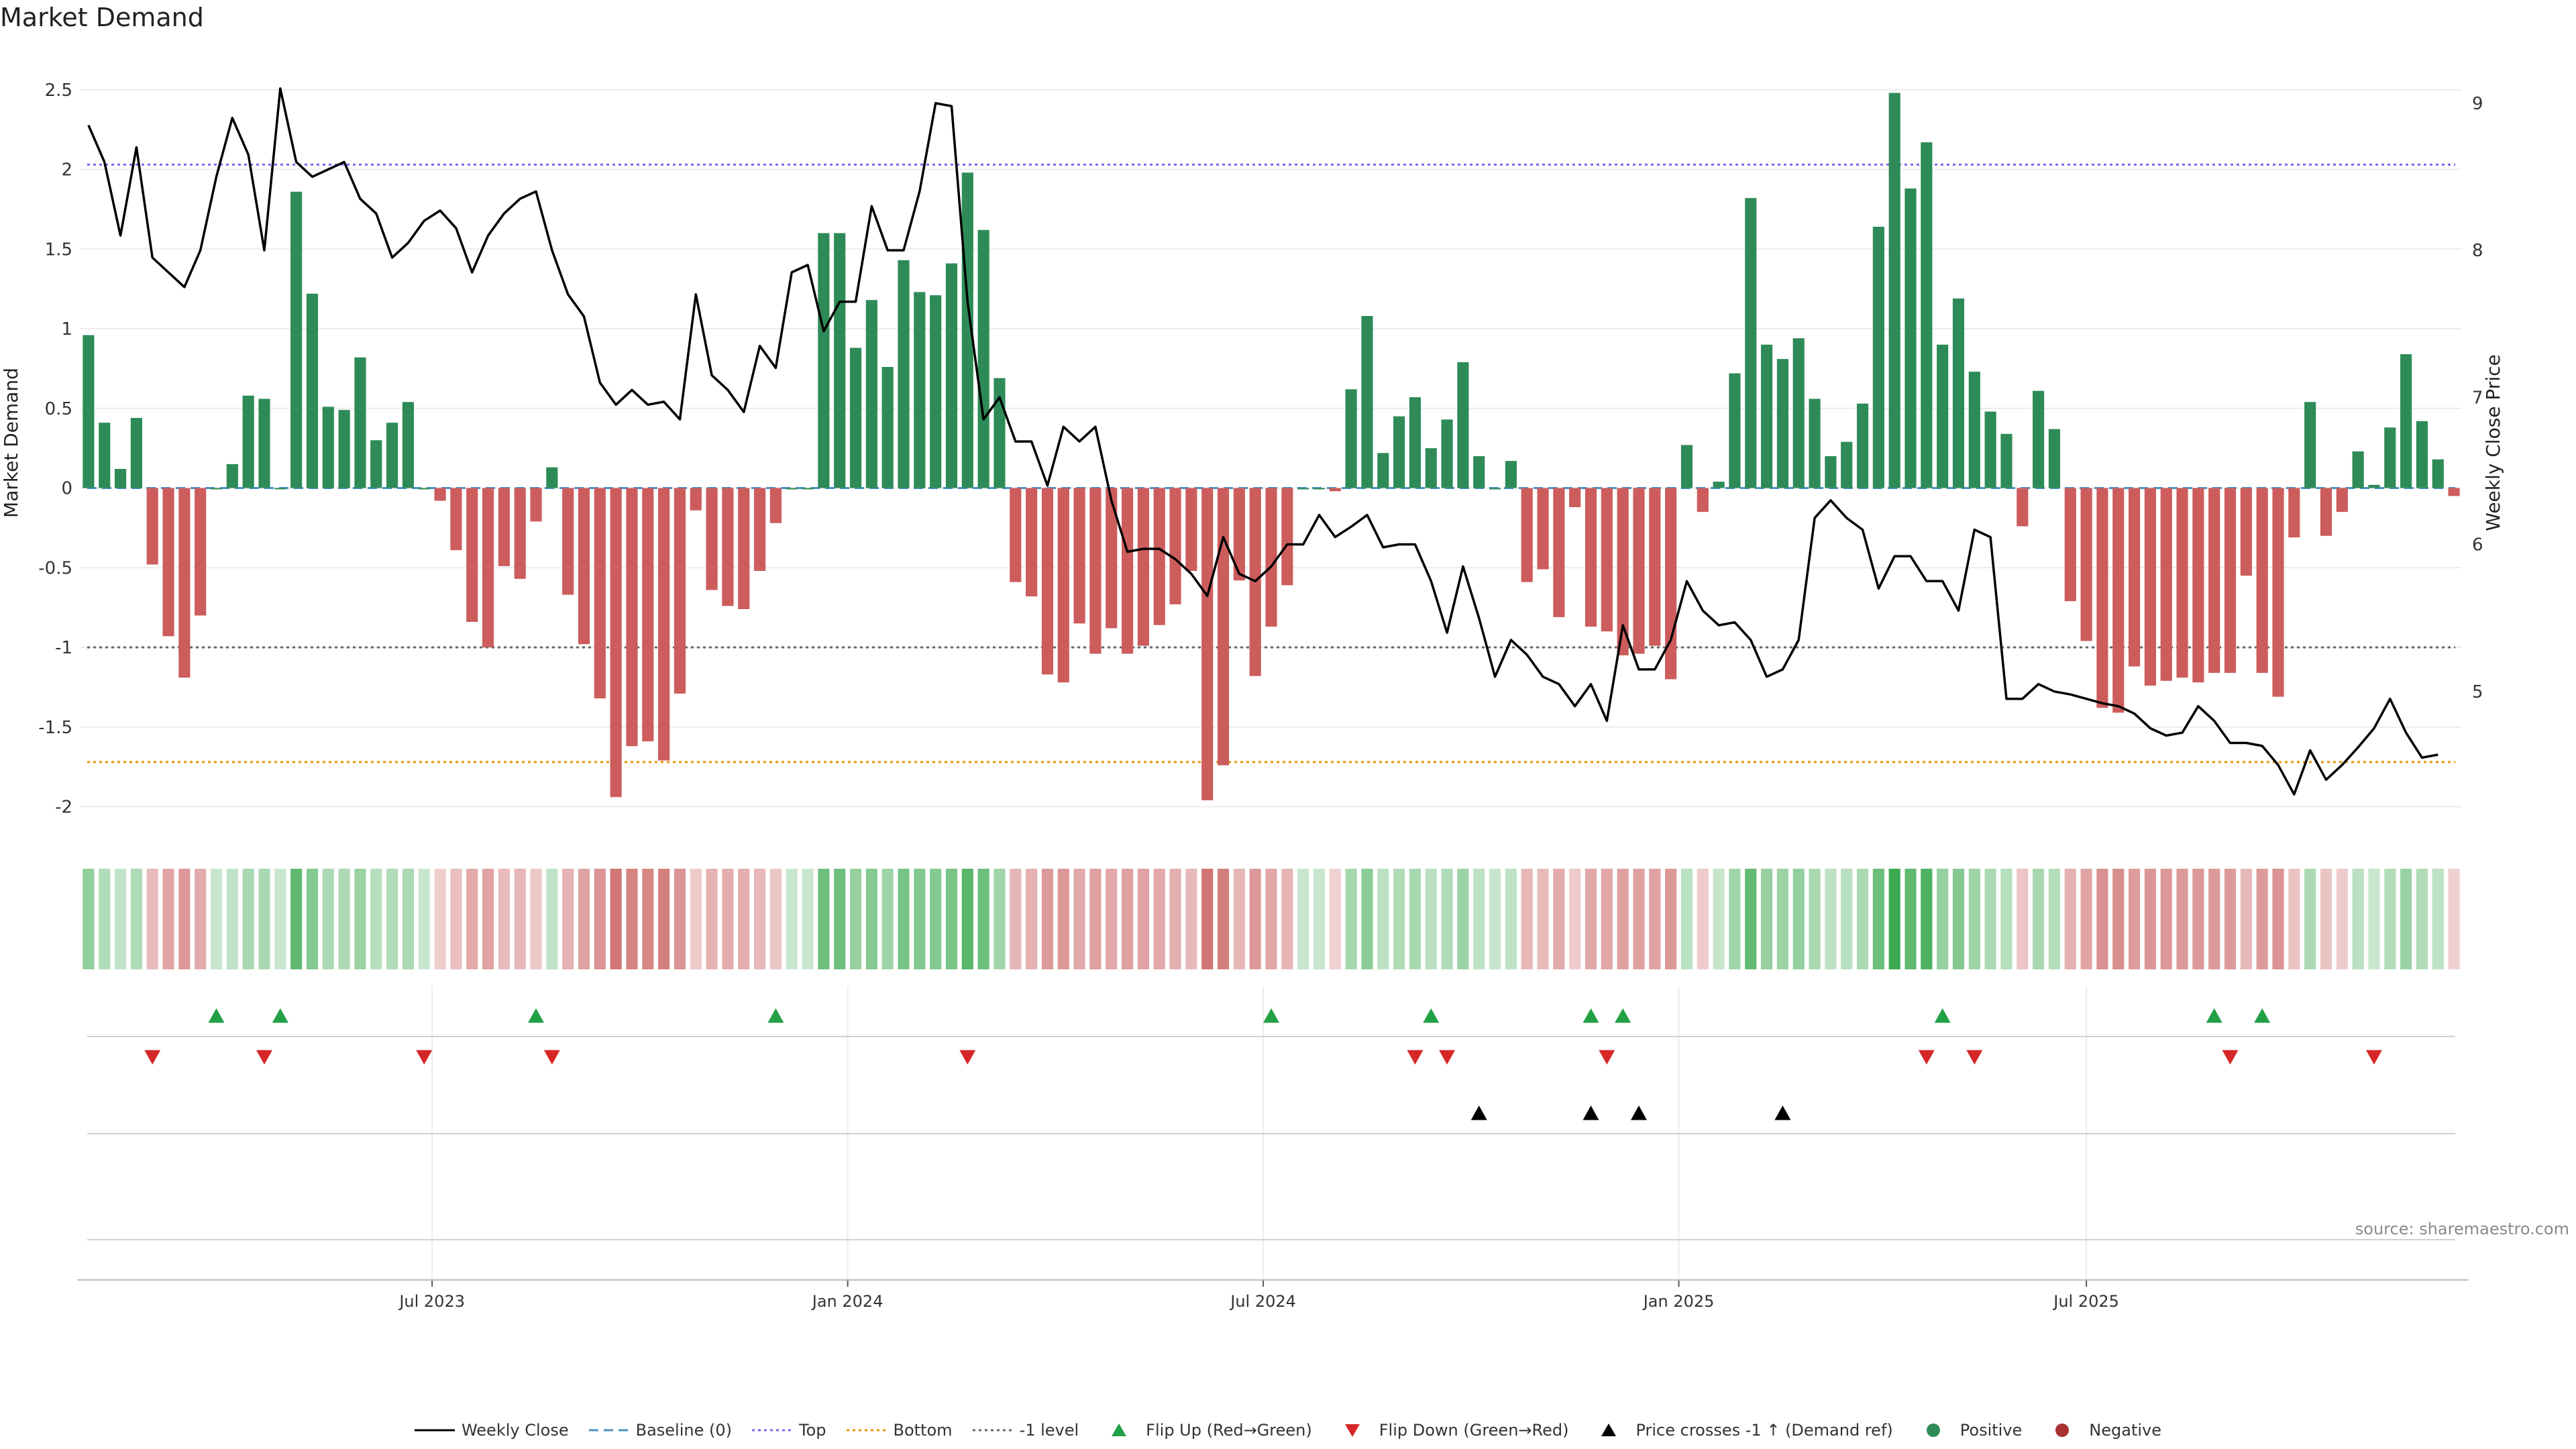 The height and width of the screenshot is (1449, 2576). What do you see at coordinates (55, 568) in the screenshot?
I see `y-tick-label-left: -0.5` at bounding box center [55, 568].